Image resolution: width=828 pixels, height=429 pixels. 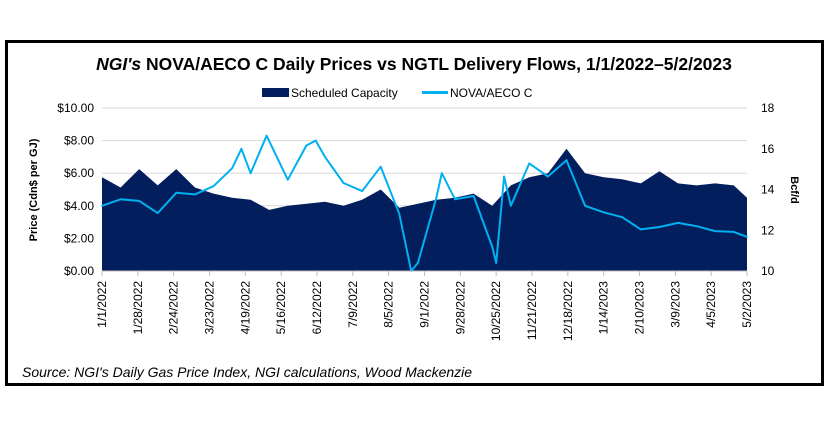 I want to click on x-tick-label: 10/25/2022, so click(x=496, y=311).